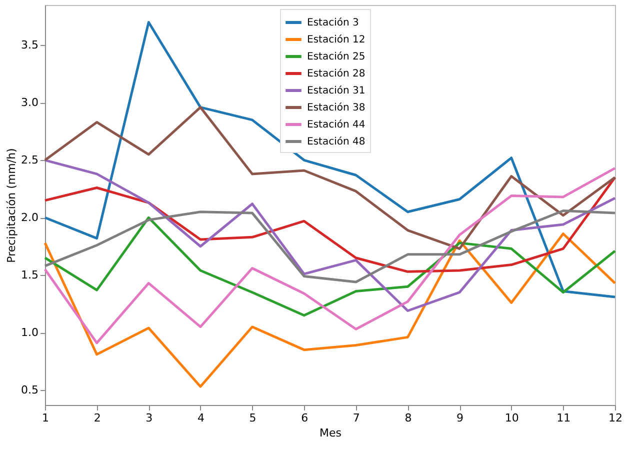  I want to click on y-tick-label: 0.5, so click(29, 390).